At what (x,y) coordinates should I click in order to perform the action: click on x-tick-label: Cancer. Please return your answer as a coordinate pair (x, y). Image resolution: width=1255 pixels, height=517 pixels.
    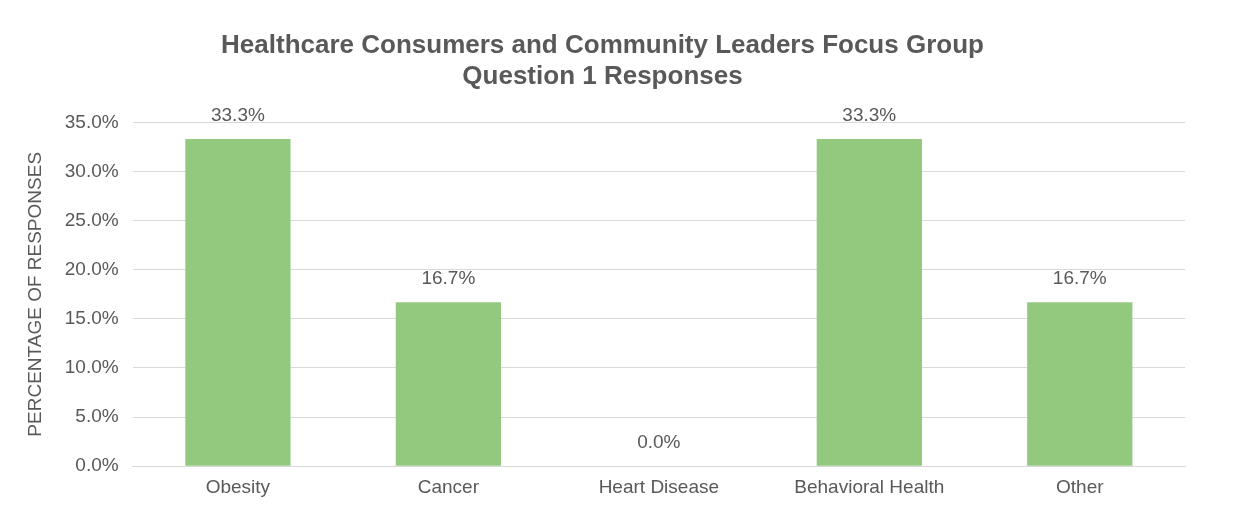
    Looking at the image, I should click on (448, 486).